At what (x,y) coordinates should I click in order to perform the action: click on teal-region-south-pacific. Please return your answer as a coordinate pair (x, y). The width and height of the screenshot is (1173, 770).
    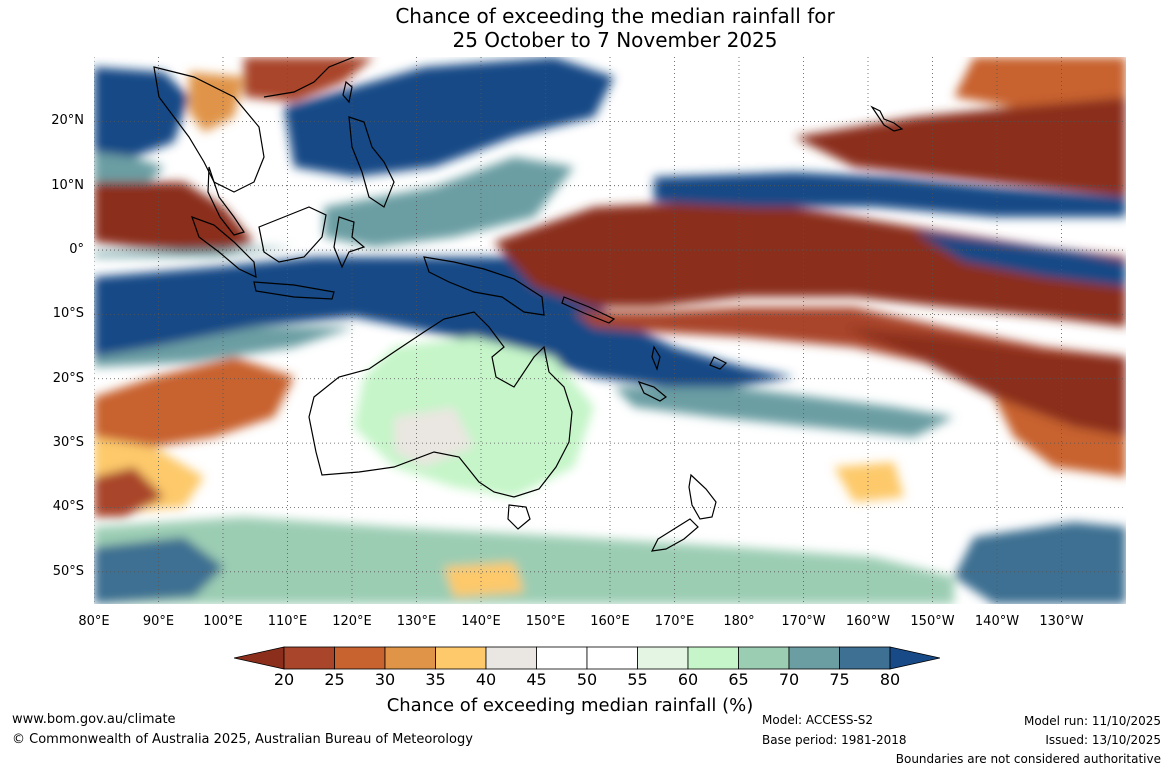
    Looking at the image, I should click on (784, 412).